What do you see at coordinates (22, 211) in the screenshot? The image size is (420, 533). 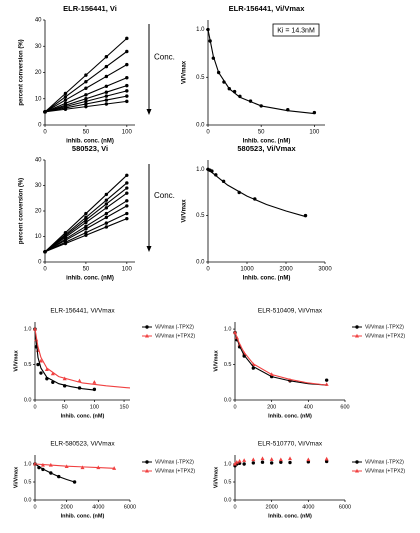 I see `y-axis-label: percent conversion (%)` at bounding box center [22, 211].